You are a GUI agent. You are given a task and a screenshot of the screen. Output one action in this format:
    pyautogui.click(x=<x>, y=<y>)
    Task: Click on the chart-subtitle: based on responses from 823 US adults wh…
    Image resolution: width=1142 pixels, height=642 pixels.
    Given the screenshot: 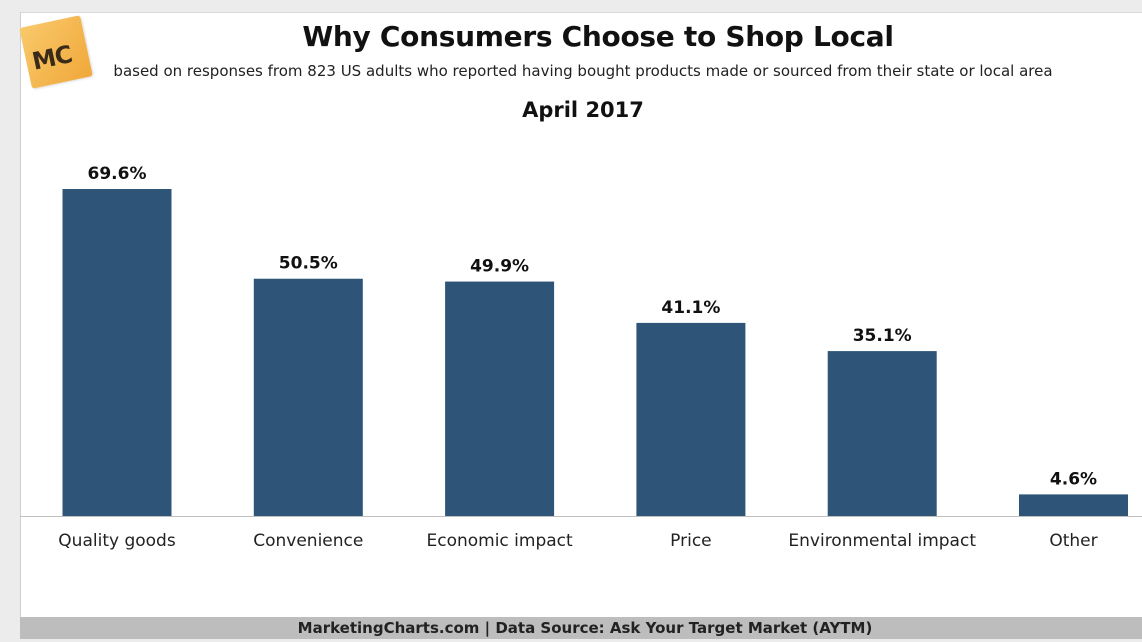 What is the action you would take?
    pyautogui.click(x=583, y=71)
    